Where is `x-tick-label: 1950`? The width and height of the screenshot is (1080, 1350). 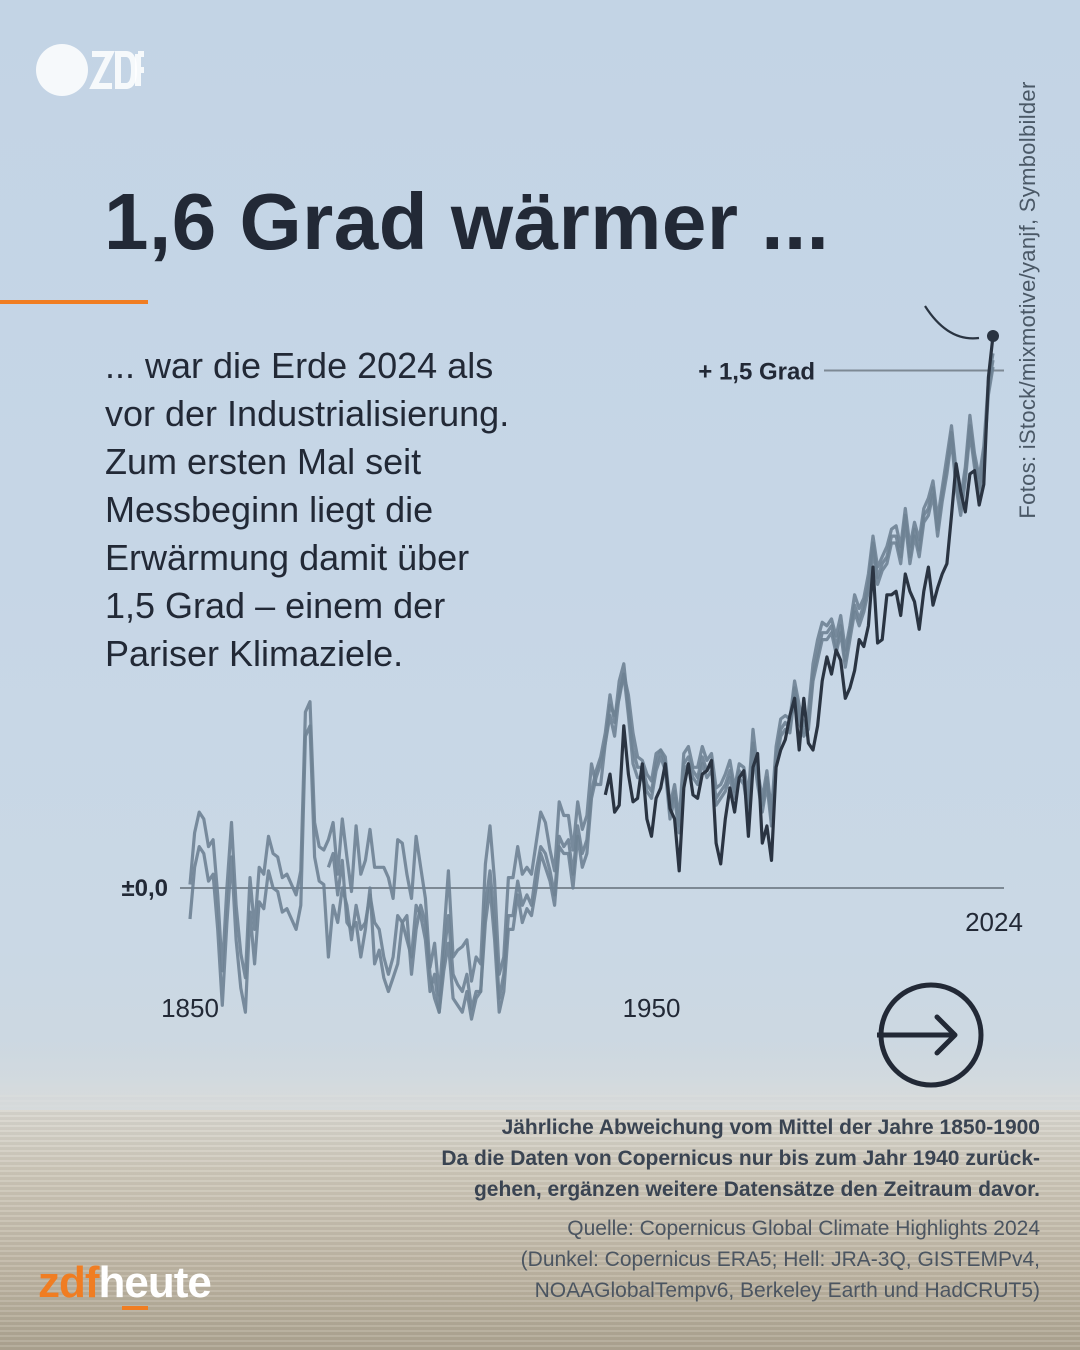 x-tick-label: 1950 is located at coordinates (652, 1008).